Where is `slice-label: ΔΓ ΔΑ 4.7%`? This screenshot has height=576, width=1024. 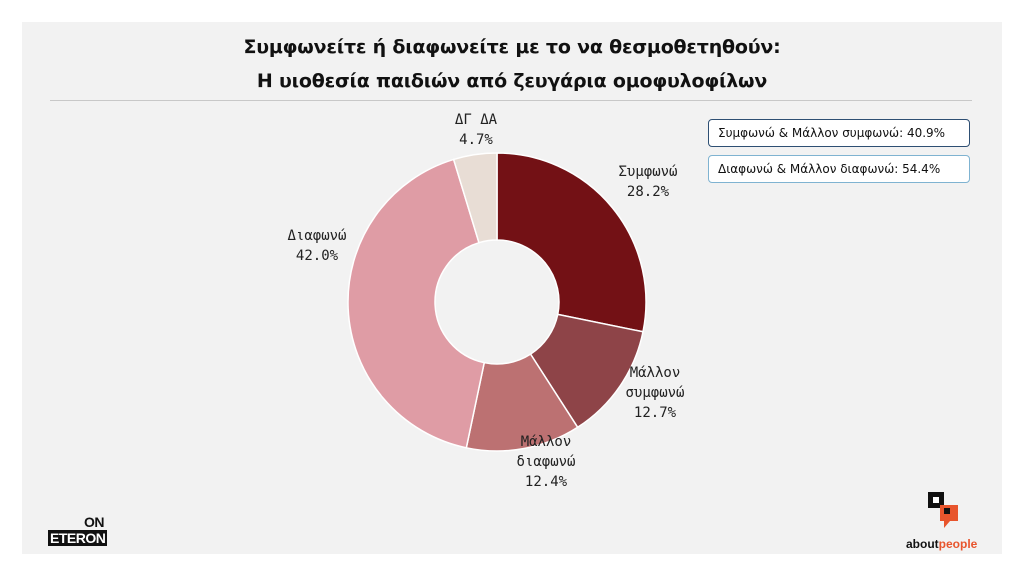 slice-label: ΔΓ ΔΑ 4.7% is located at coordinates (476, 130).